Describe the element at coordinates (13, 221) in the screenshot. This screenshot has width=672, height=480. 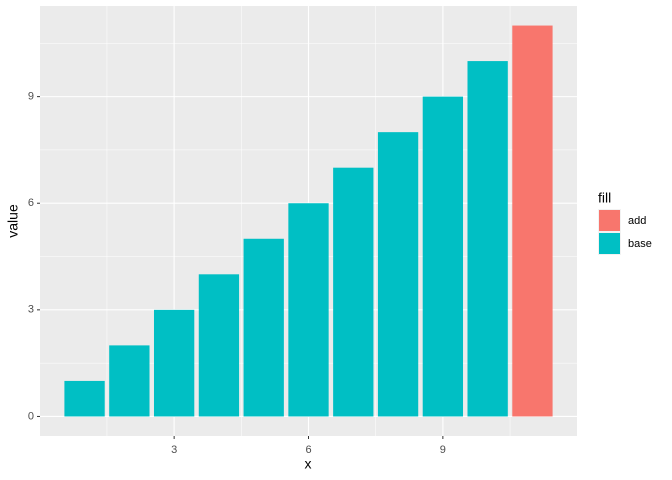
I see `y-axis-title: value` at that location.